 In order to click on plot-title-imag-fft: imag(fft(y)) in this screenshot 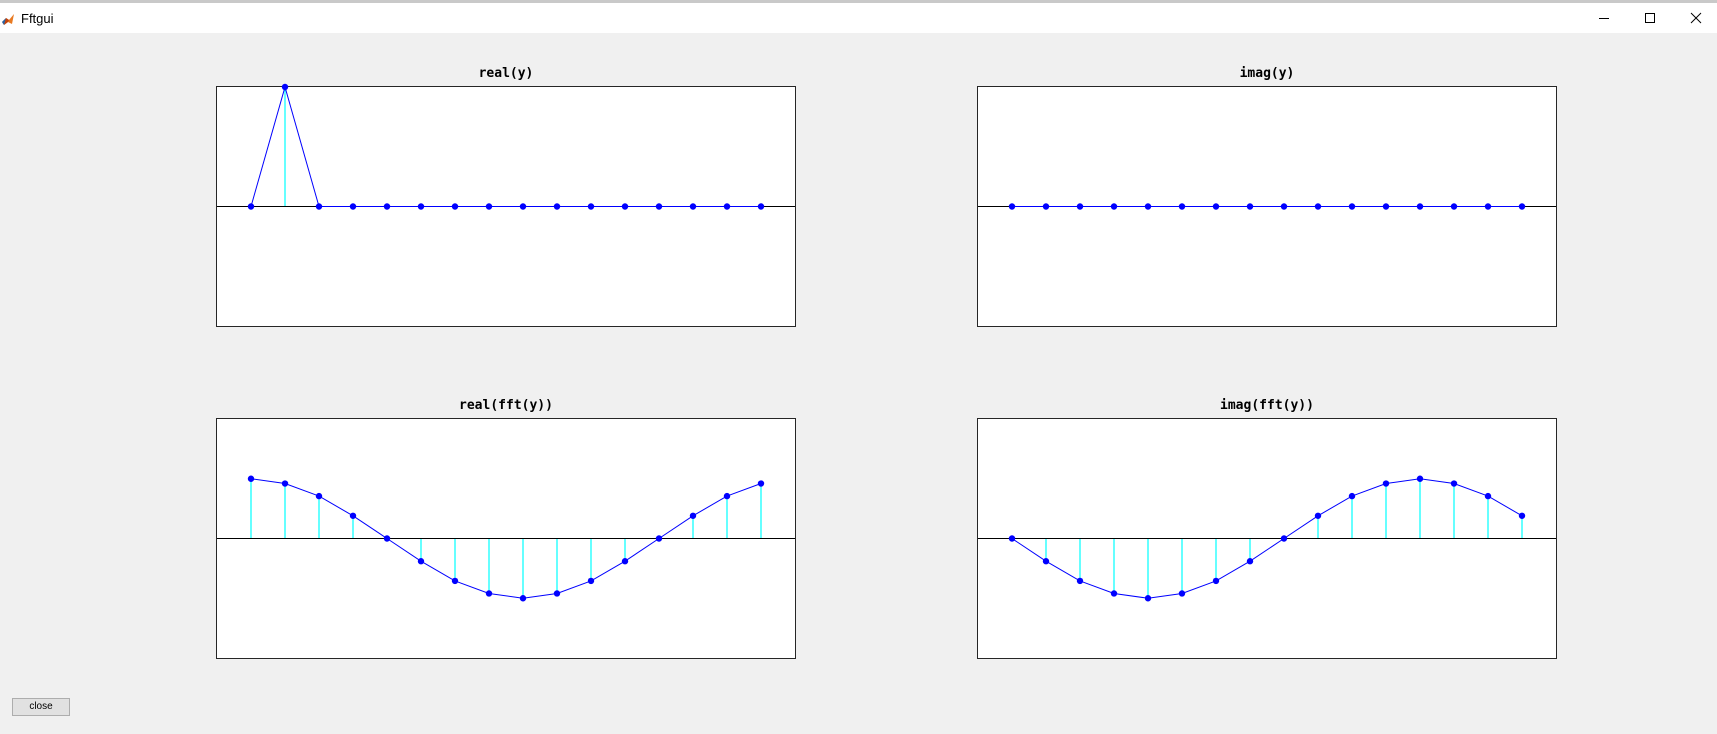, I will do `click(1267, 405)`.